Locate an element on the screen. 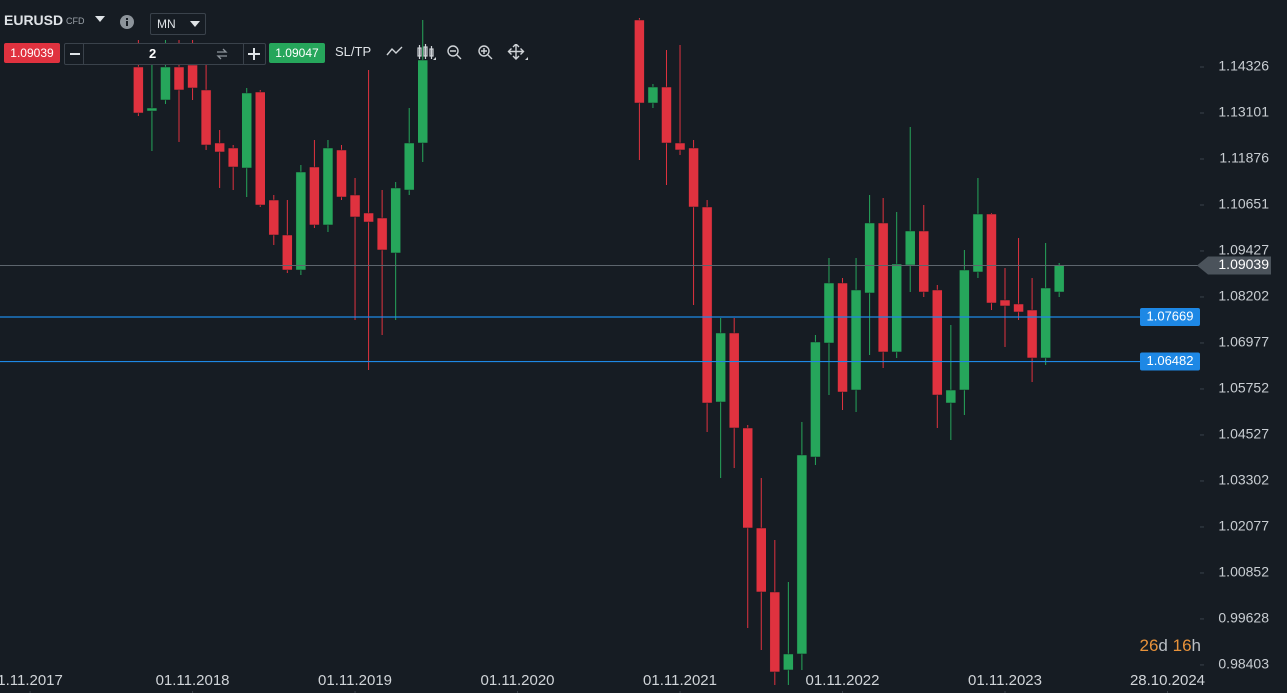 This screenshot has width=1287, height=693. price-line-label: 1.06482 is located at coordinates (1170, 360).